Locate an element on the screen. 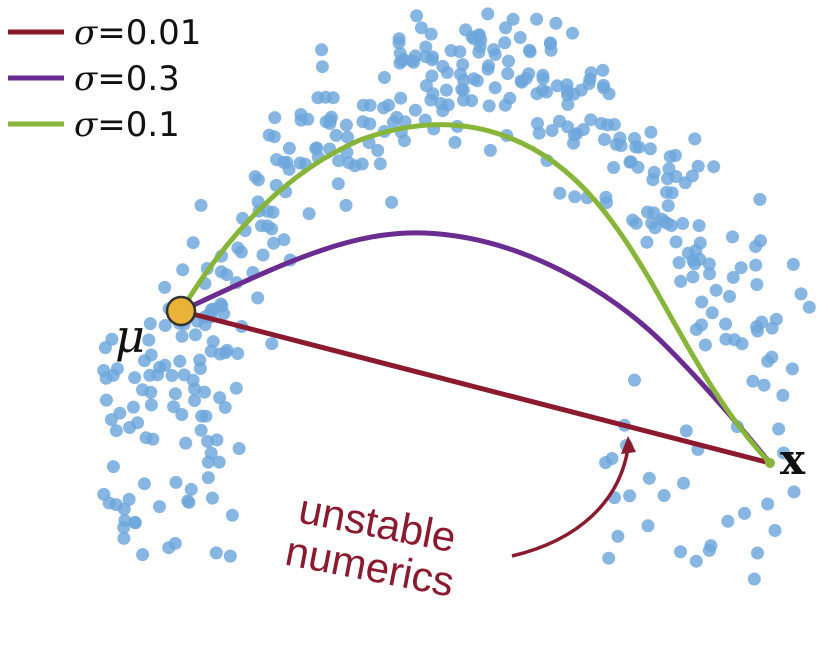 This screenshot has width=828, height=661. legend-entry-sigma-0.01: σ=0.01 is located at coordinates (137, 33).